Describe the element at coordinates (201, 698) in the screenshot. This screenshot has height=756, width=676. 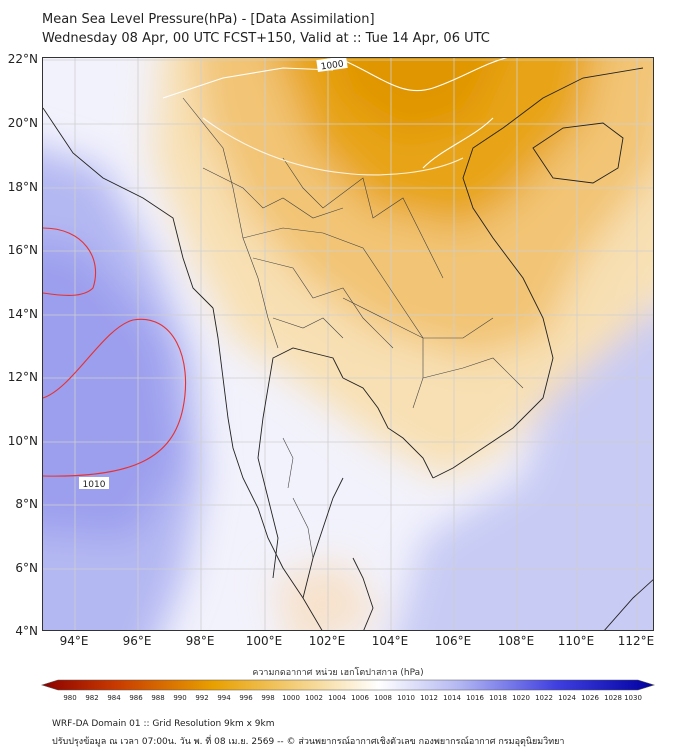
I see `colorbar-tick: 992` at that location.